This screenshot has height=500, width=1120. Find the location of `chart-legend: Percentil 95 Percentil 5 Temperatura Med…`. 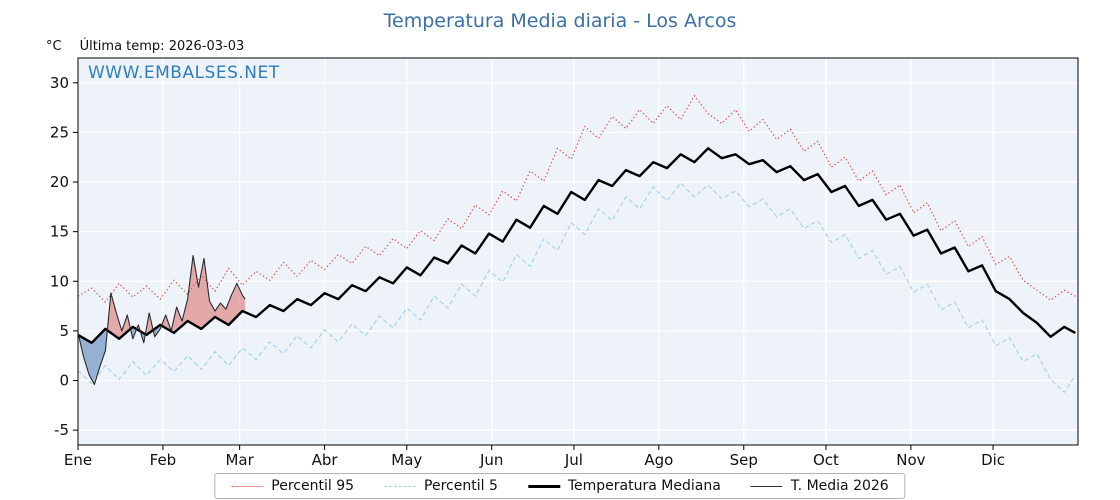

chart-legend: Percentil 95 Percentil 5 Temperatura Med… is located at coordinates (560, 486).